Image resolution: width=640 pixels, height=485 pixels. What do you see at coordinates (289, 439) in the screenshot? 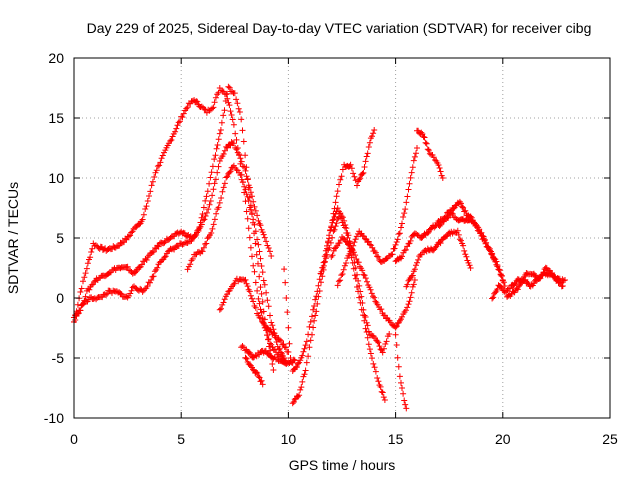
I see `x-tick-label: 10` at bounding box center [289, 439].